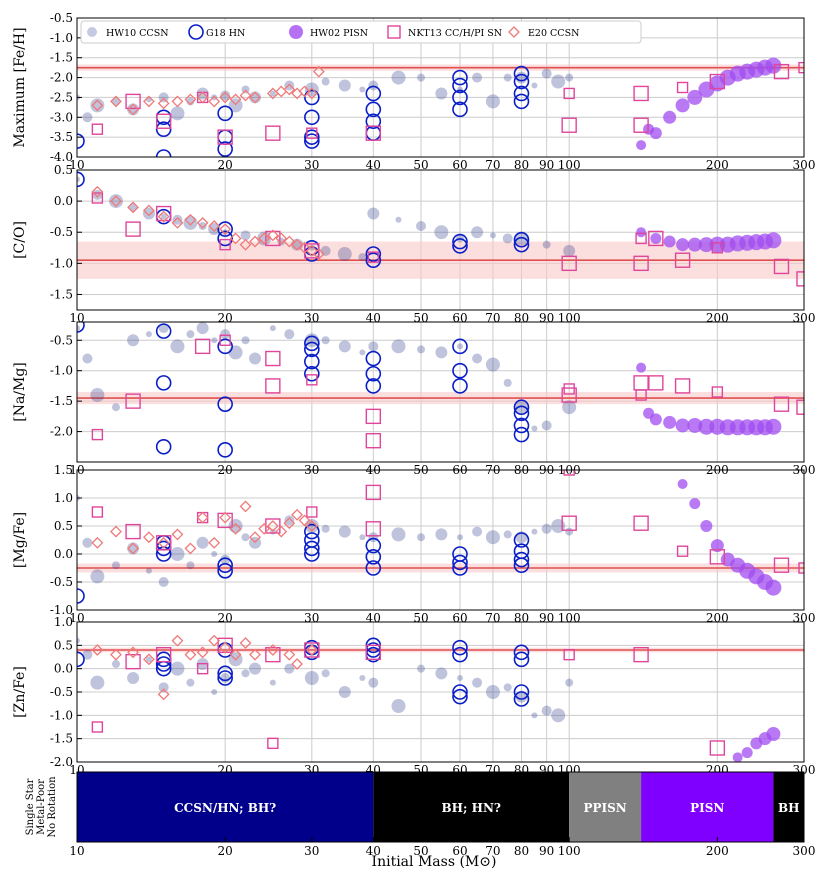  Describe the element at coordinates (804, 165) in the screenshot. I see `x-tick-label: 300` at that location.